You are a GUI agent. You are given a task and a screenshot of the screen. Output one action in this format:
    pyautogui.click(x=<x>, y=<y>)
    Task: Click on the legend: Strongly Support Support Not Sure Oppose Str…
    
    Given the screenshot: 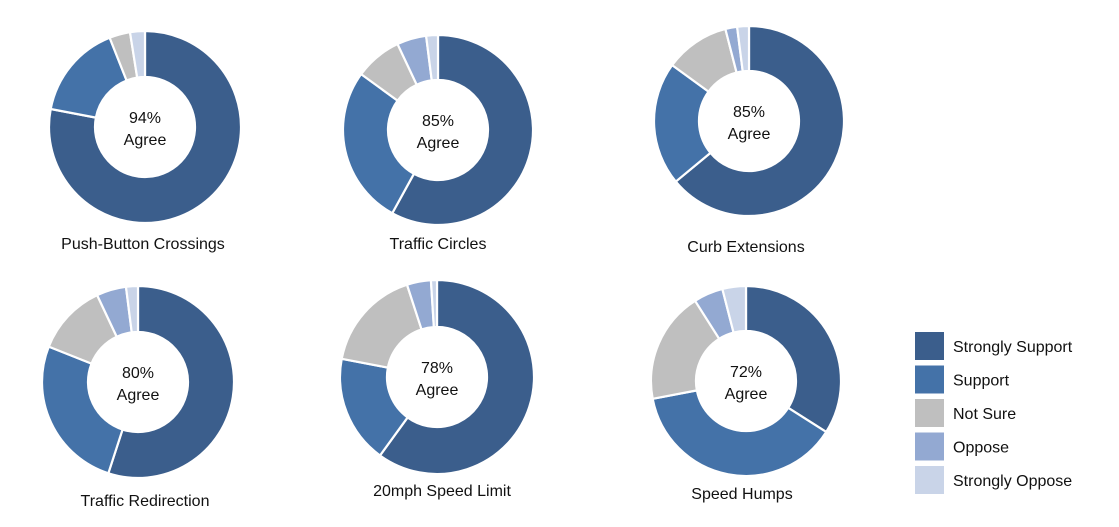 What is the action you would take?
    pyautogui.click(x=994, y=413)
    